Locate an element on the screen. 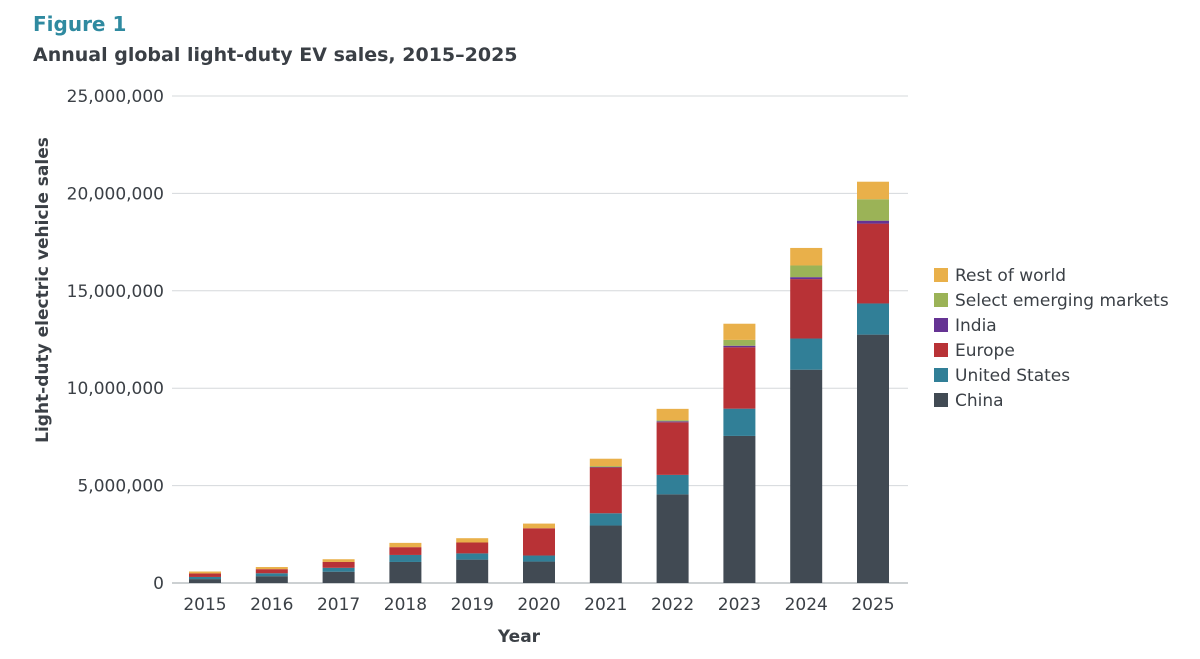 This screenshot has width=1200, height=659. y-axis-title: Light-duty electric vehicle sales is located at coordinates (43, 290).